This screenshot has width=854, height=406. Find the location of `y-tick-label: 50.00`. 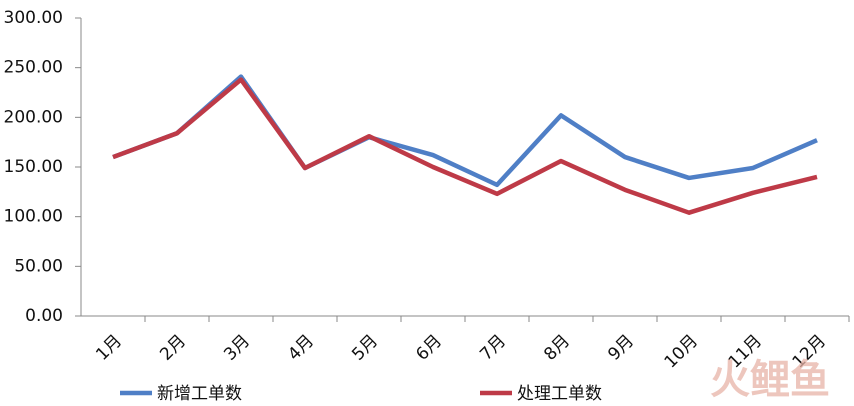

y-tick-label: 50.00 is located at coordinates (38, 266).